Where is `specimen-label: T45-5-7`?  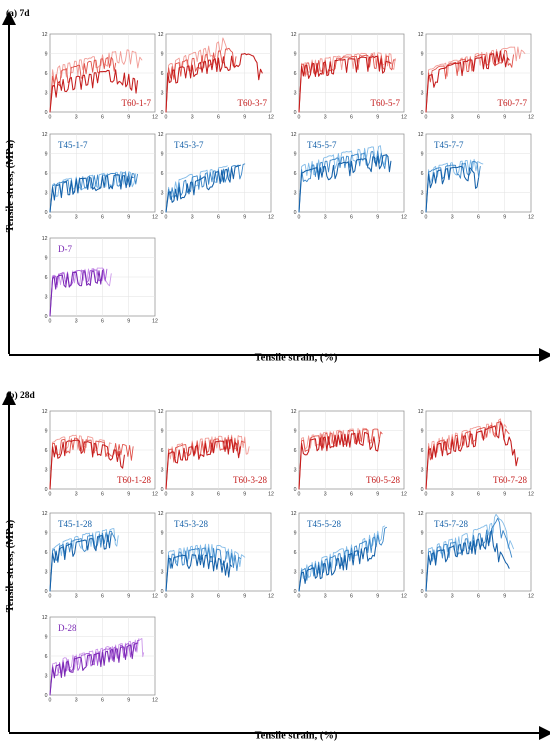 specimen-label: T45-5-7 is located at coordinates (322, 145).